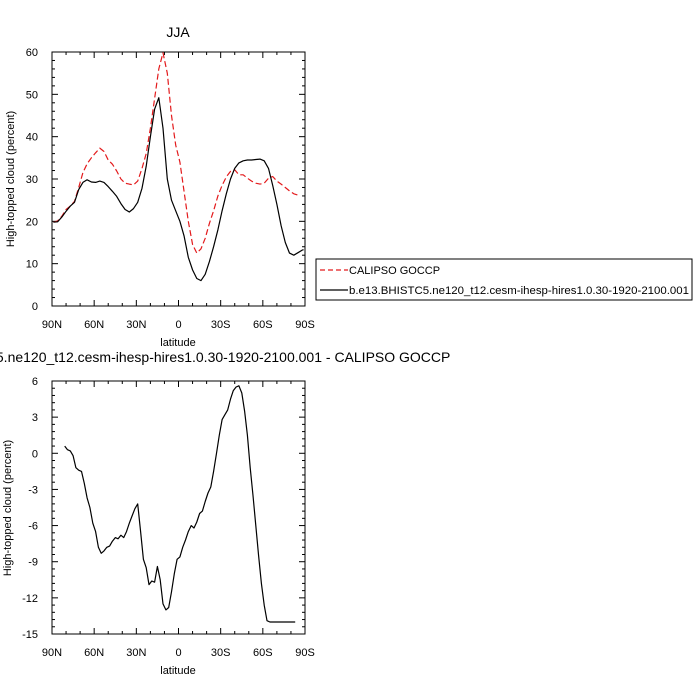 The width and height of the screenshot is (700, 700). Describe the element at coordinates (305, 653) in the screenshot. I see `bottom-x-tick-label: 90S` at that location.